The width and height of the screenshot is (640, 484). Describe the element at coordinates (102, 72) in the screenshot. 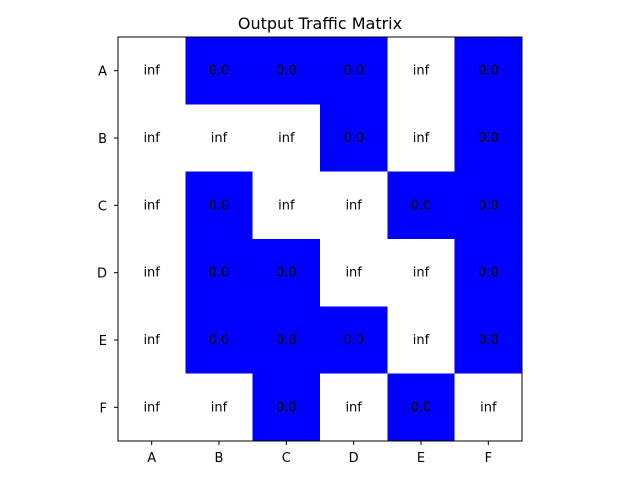

I see `y-tick-label: A` at that location.